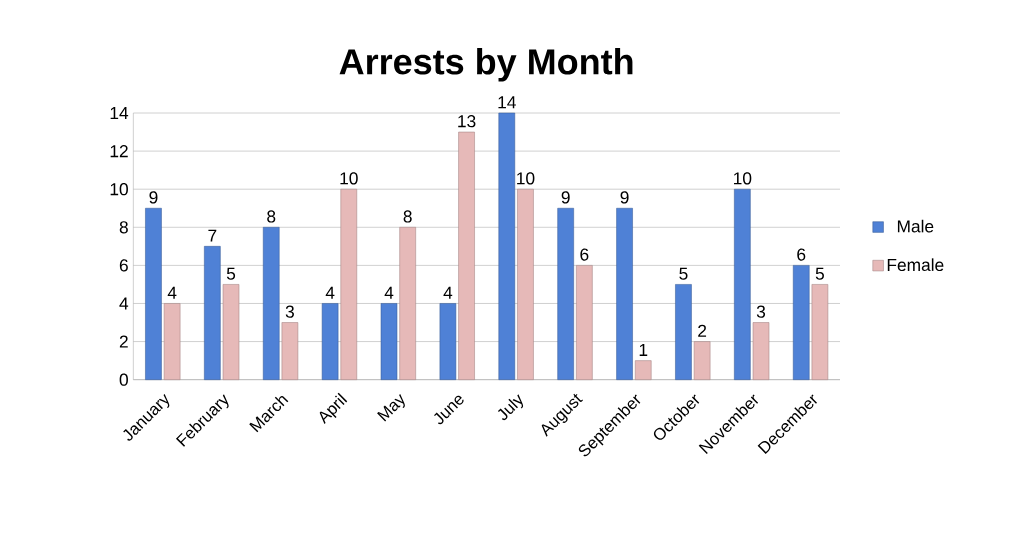 The image size is (1023, 537). Describe the element at coordinates (510, 407) in the screenshot. I see `x-tick-label: July` at that location.